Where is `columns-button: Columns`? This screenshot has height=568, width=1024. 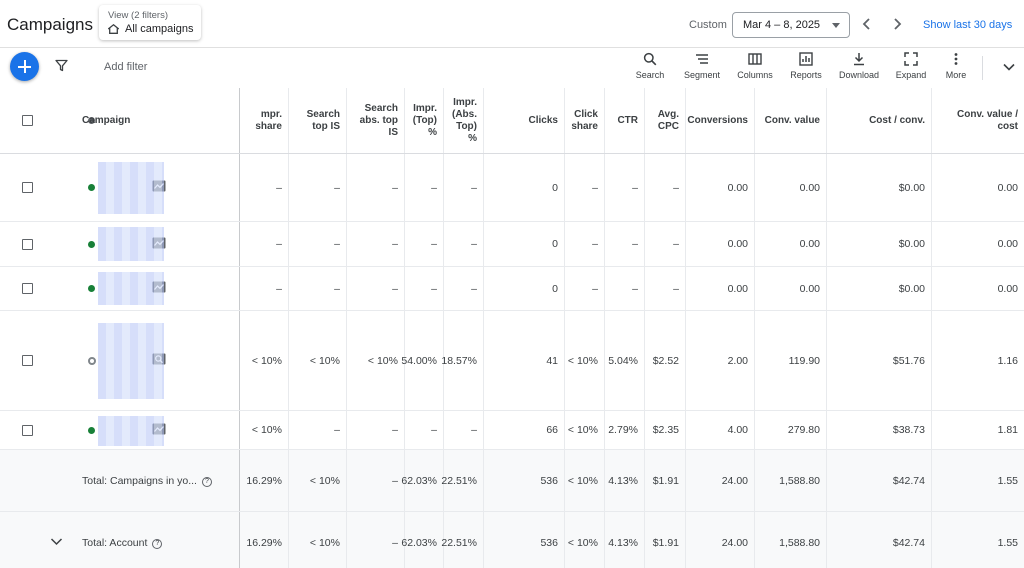 columns-button: Columns is located at coordinates (755, 66).